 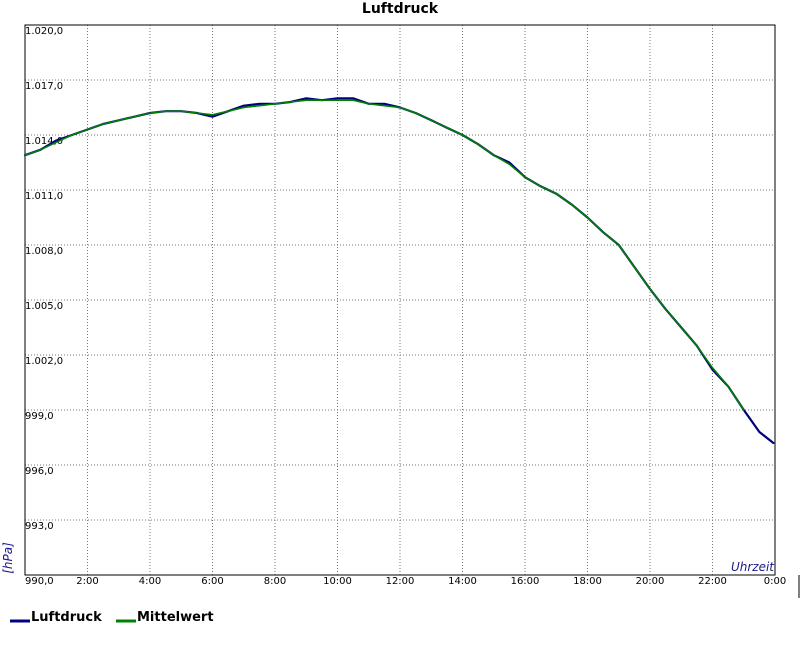 I want to click on x-tick-label: 14:00, so click(x=462, y=581).